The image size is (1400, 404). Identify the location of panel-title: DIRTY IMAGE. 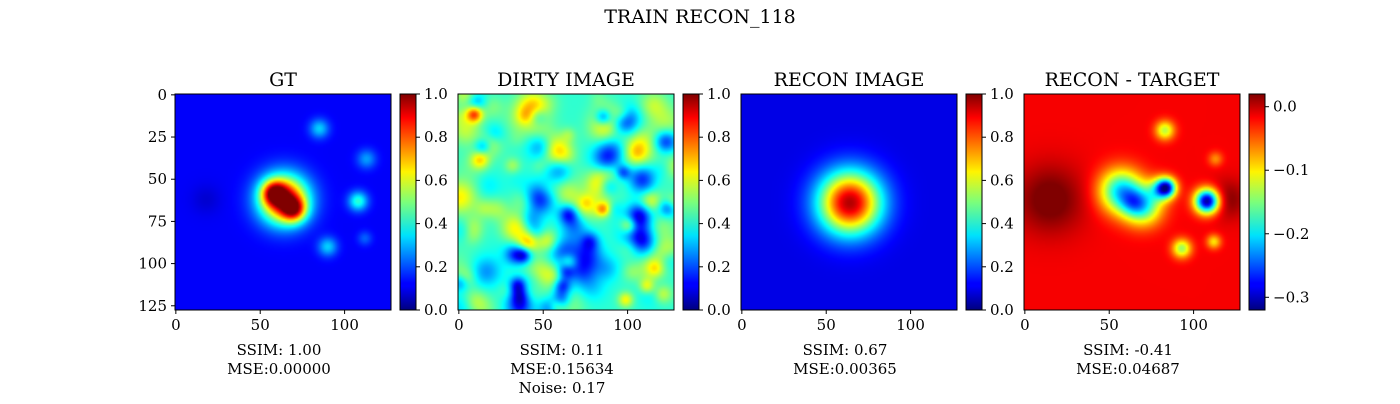
(566, 80).